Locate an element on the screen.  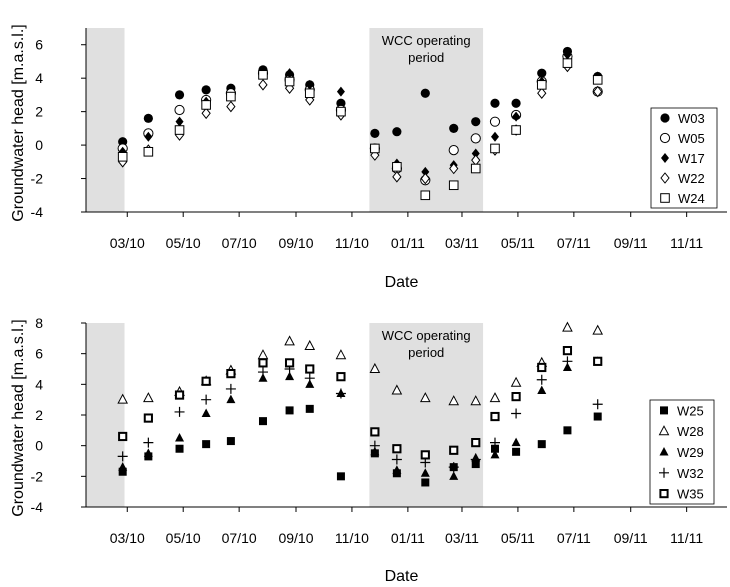
series-w29 is located at coordinates (360, 418).